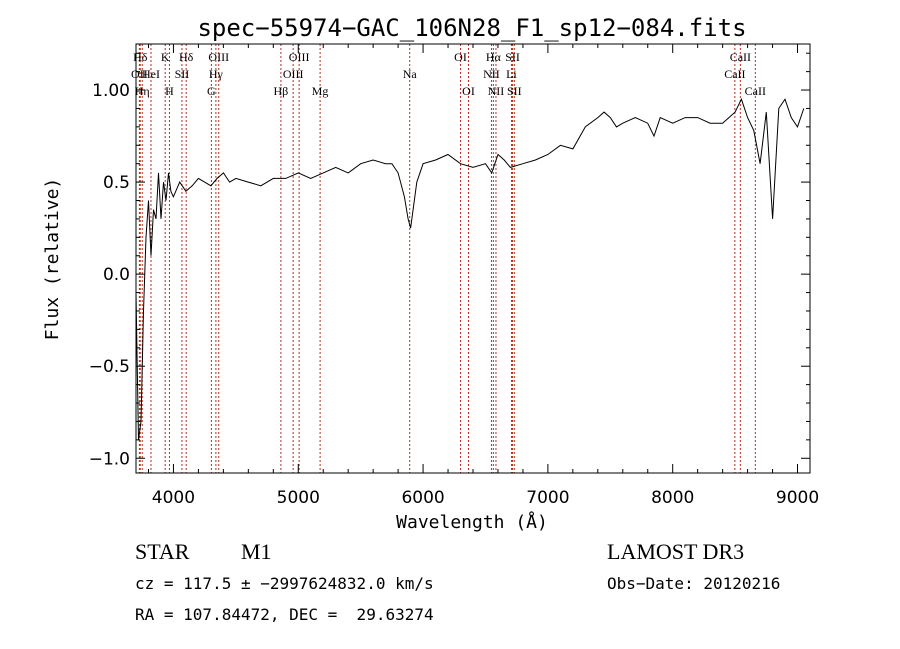 The width and height of the screenshot is (900, 649). Describe the element at coordinates (139, 74) in the screenshot. I see `spectral-line-label: OII` at that location.